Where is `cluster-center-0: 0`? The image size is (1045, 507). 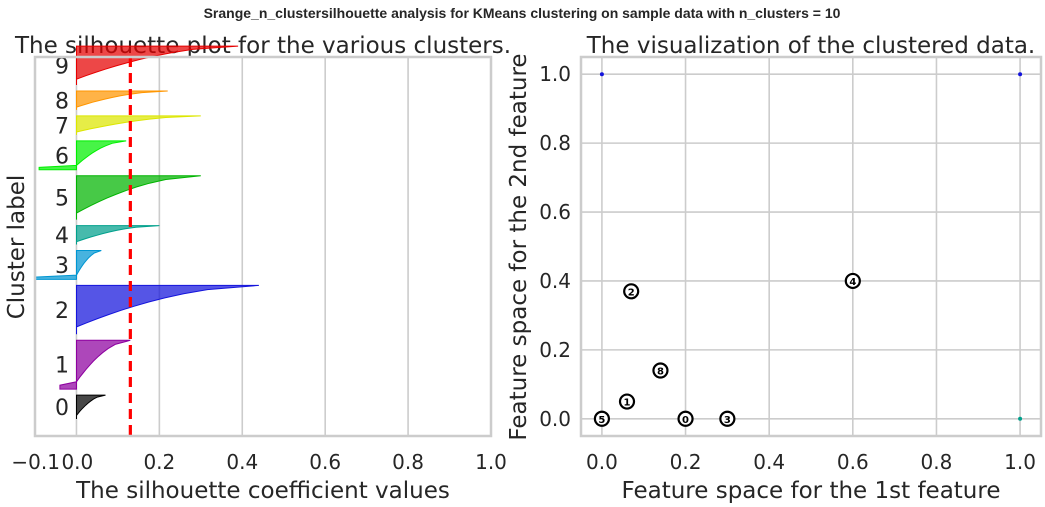 cluster-center-0: 0 is located at coordinates (685, 418).